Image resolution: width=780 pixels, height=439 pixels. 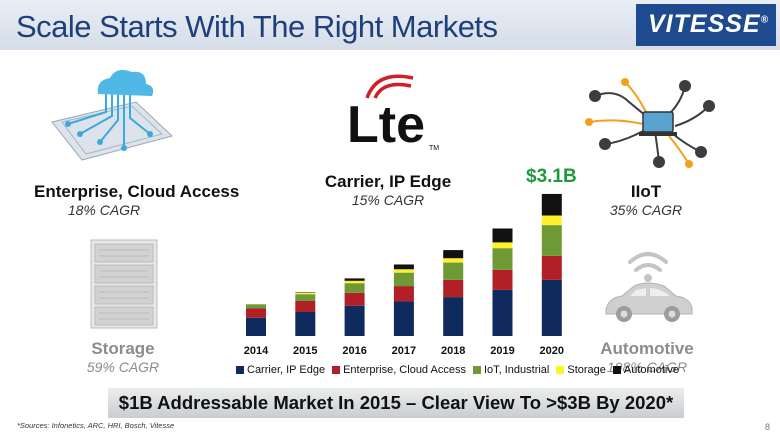 I want to click on x-tick-label: 2015, so click(x=305, y=351).